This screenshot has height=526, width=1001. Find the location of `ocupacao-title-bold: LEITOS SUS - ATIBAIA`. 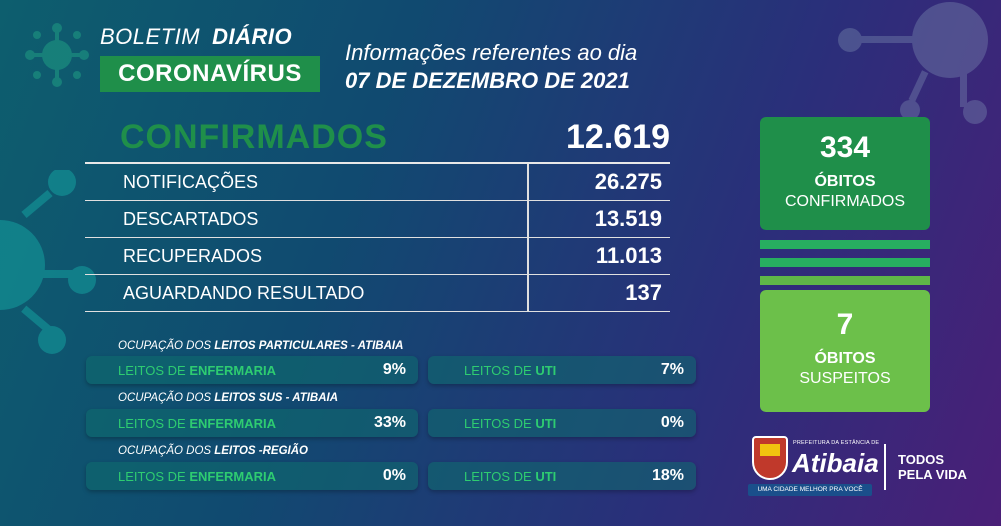

ocupacao-title-bold: LEITOS SUS - ATIBAIA is located at coordinates (276, 398).